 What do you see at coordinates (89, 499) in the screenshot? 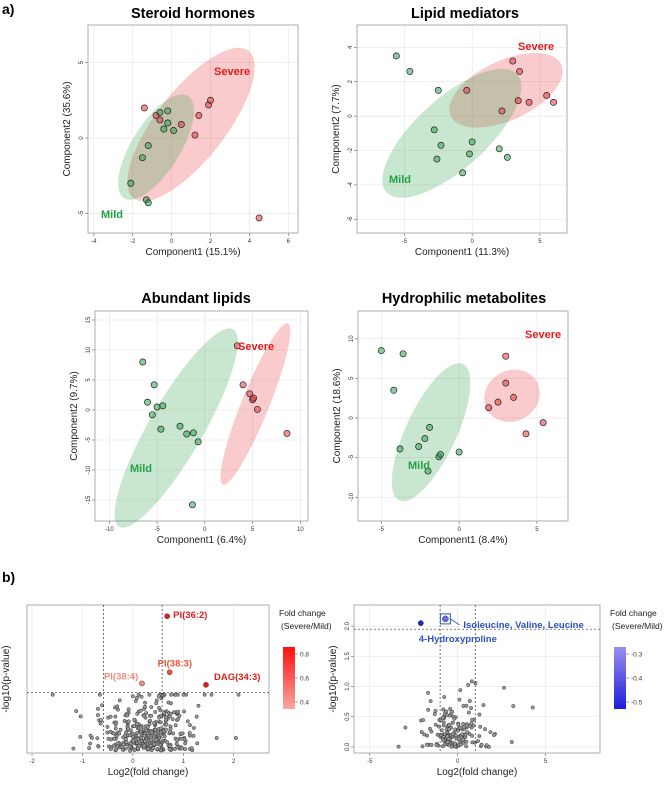
I see `y-tick-label: -15` at bounding box center [89, 499].